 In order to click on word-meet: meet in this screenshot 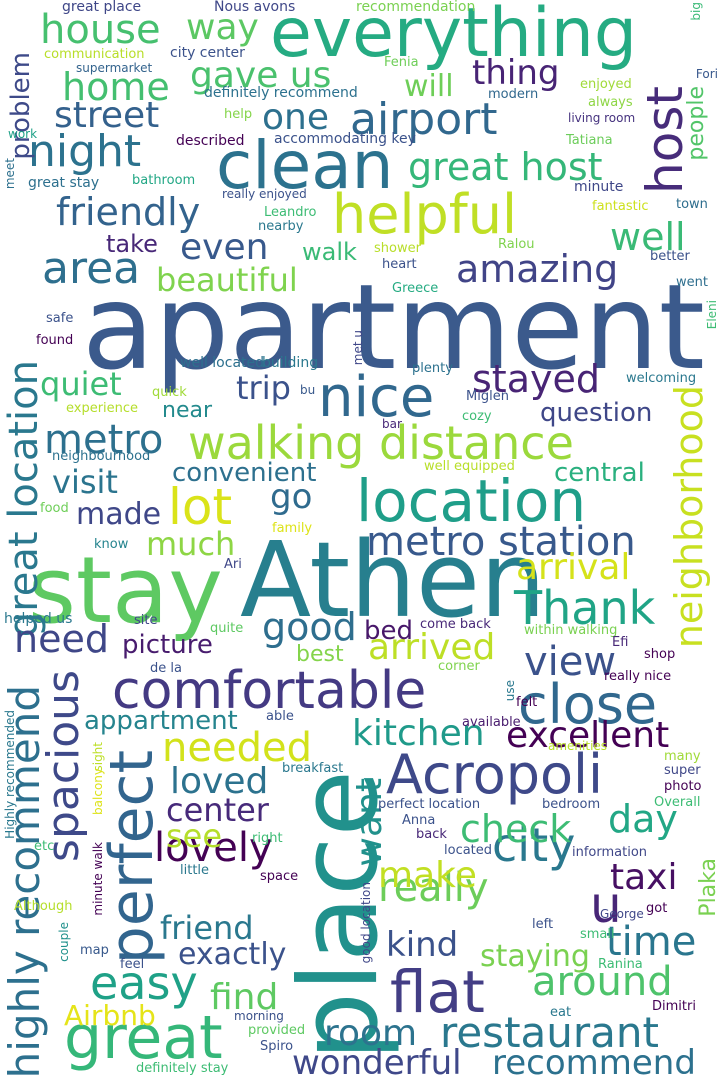, I will do `click(10, 174)`.